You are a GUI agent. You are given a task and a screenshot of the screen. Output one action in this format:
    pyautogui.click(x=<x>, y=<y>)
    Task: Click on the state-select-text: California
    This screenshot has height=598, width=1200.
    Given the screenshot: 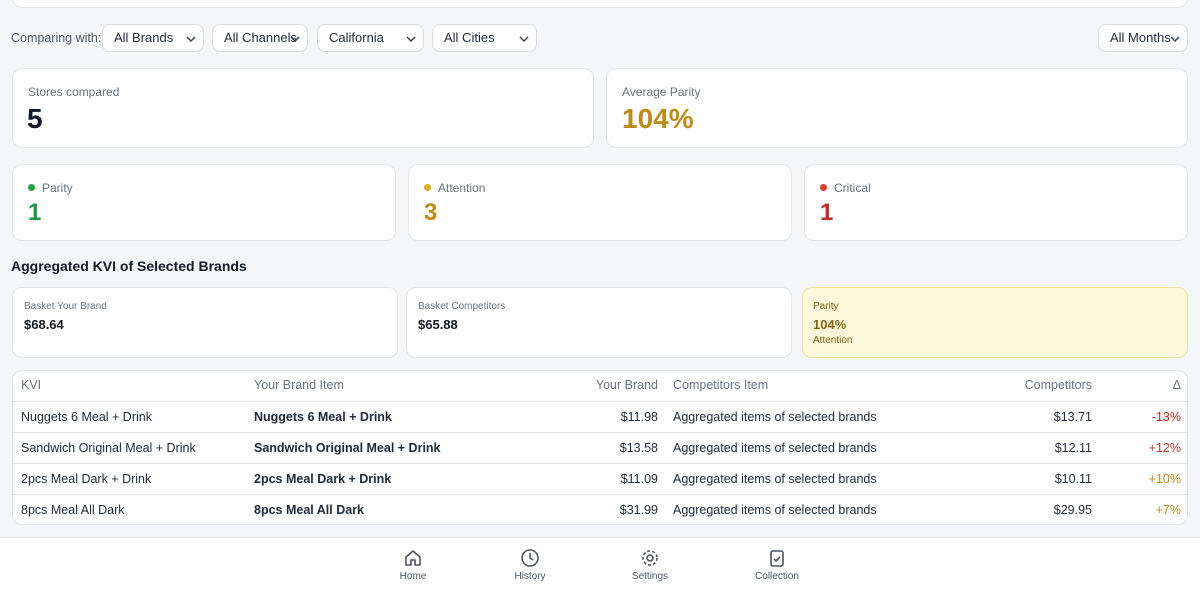 What is the action you would take?
    pyautogui.click(x=356, y=37)
    